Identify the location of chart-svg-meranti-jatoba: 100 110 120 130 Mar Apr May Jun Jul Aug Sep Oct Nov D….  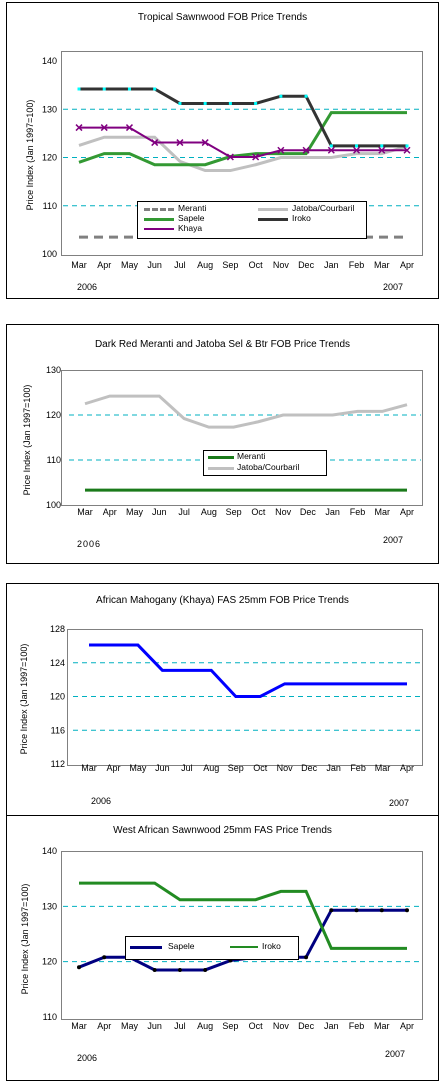
(233, 441).